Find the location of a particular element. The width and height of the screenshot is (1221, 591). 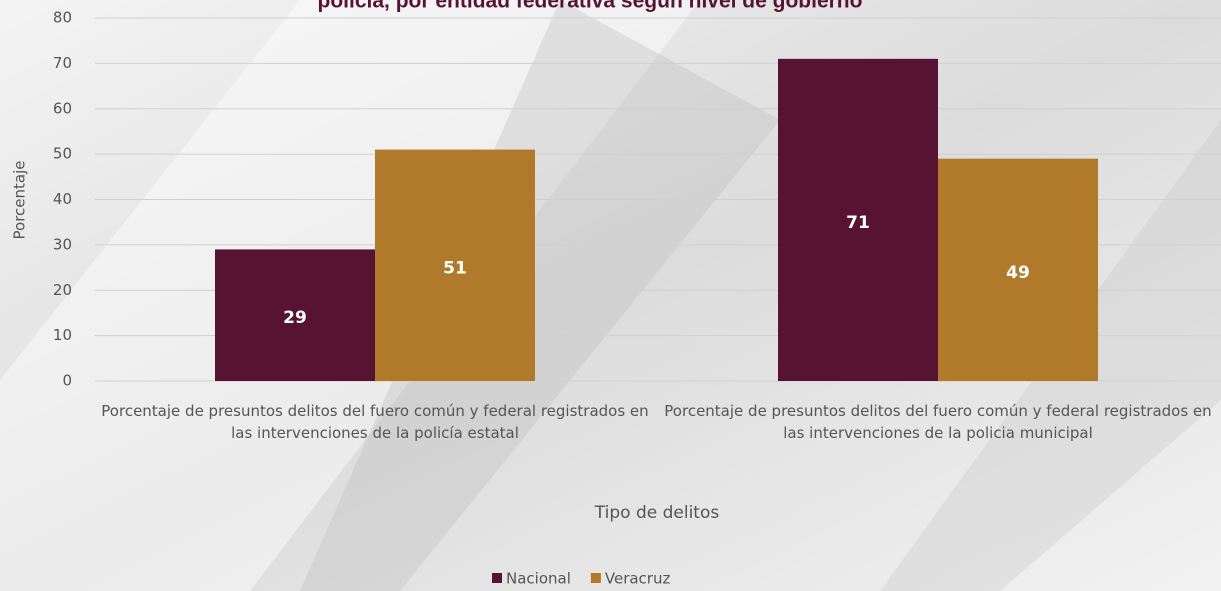

y-tick-label: 0 is located at coordinates (67, 381).